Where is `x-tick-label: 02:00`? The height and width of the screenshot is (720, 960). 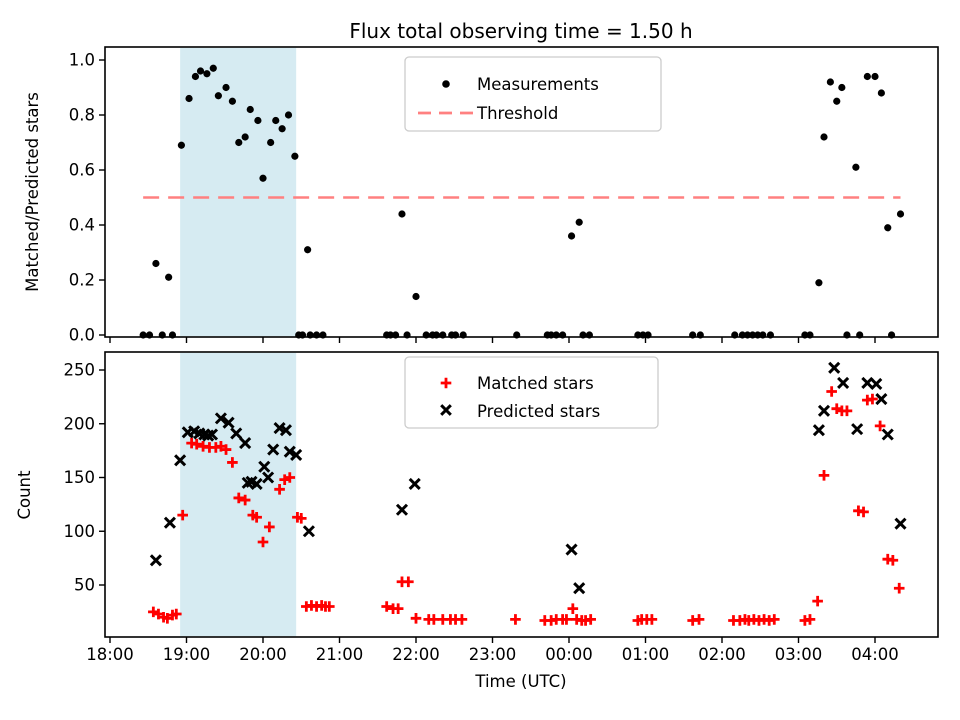
x-tick-label: 02:00 is located at coordinates (722, 654).